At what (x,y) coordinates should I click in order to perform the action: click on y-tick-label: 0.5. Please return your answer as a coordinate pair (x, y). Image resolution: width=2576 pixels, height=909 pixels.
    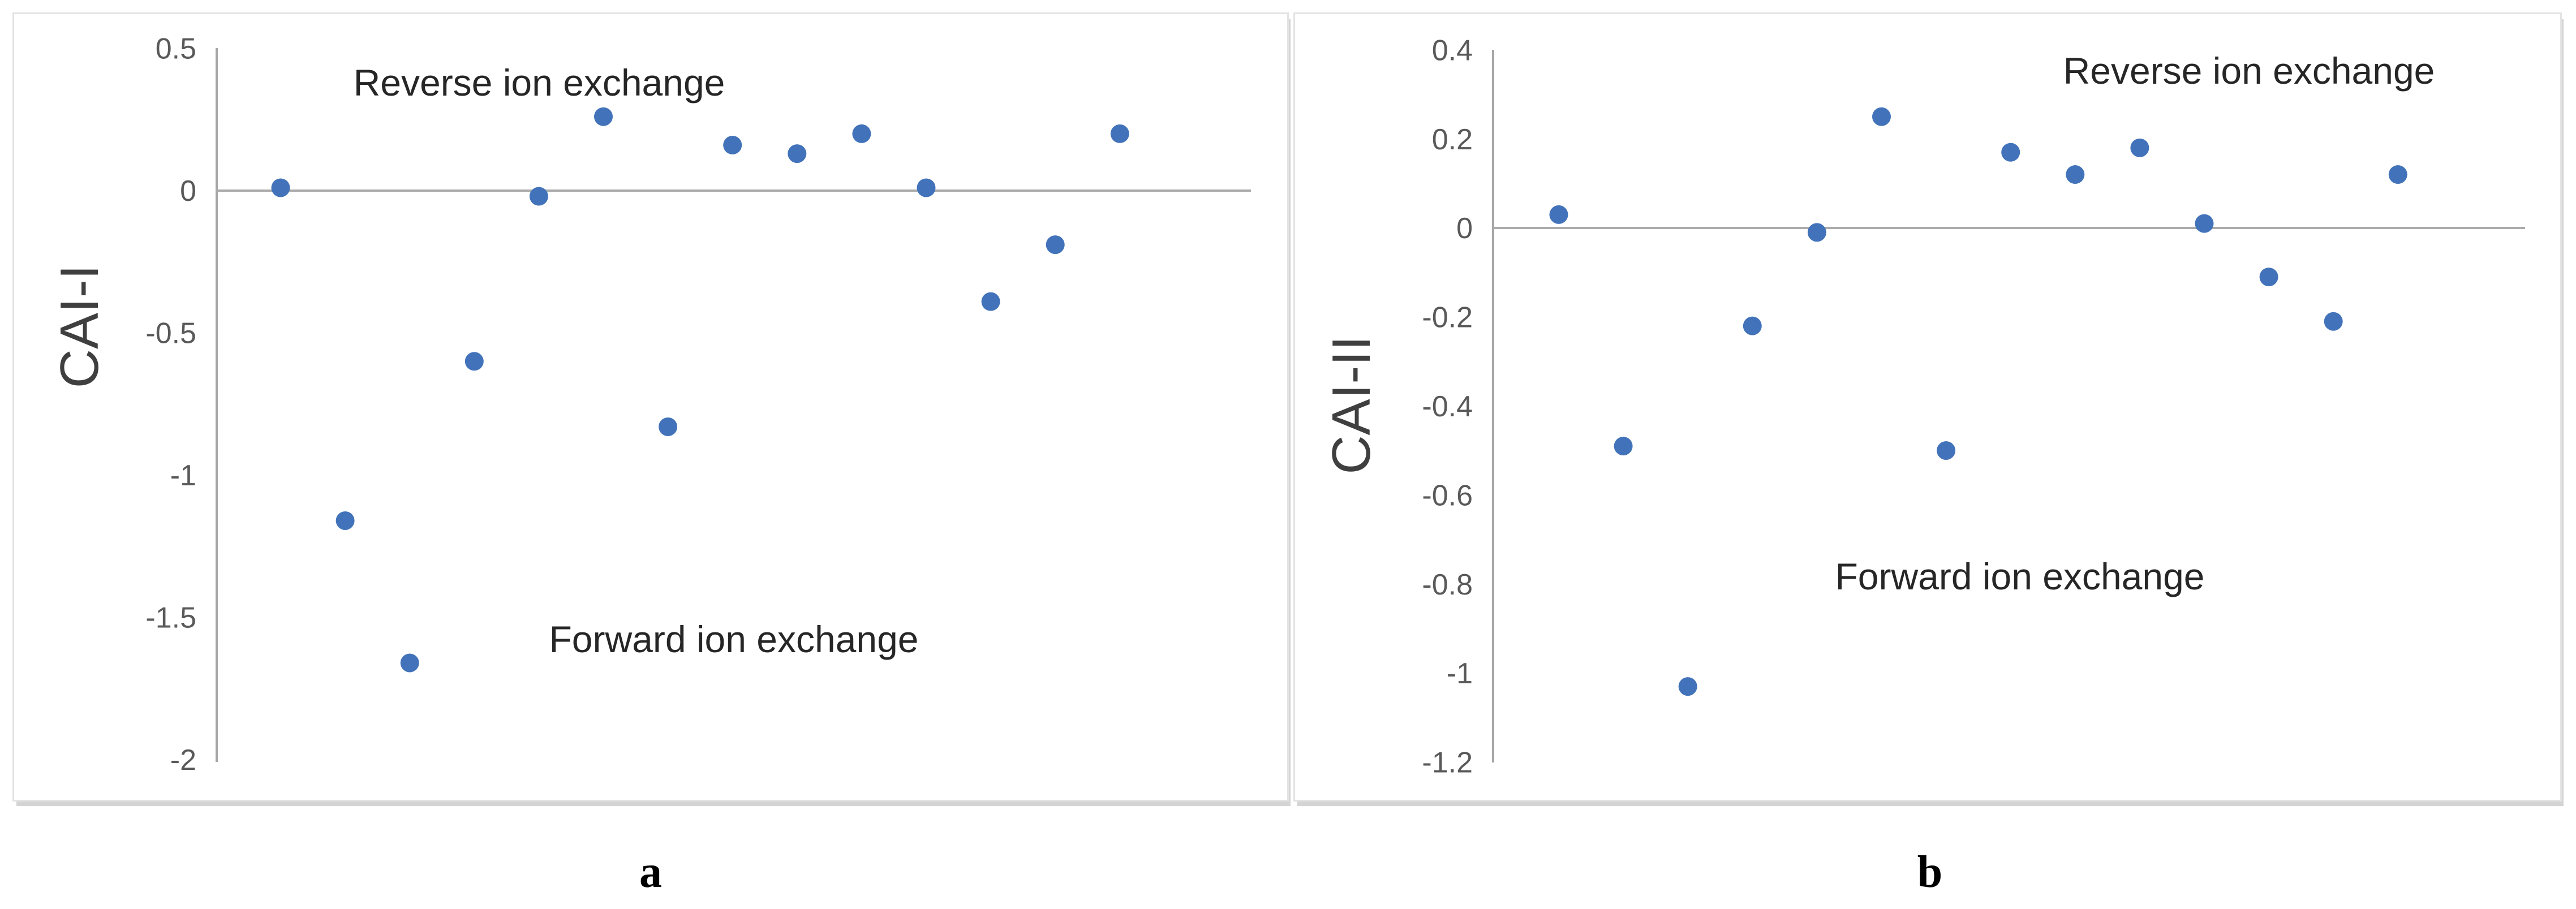
    Looking at the image, I should click on (176, 49).